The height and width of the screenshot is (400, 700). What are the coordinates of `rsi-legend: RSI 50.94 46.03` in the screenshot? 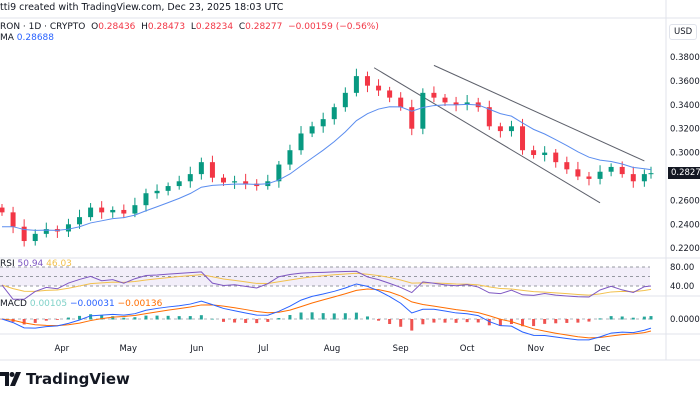 It's located at (36, 264).